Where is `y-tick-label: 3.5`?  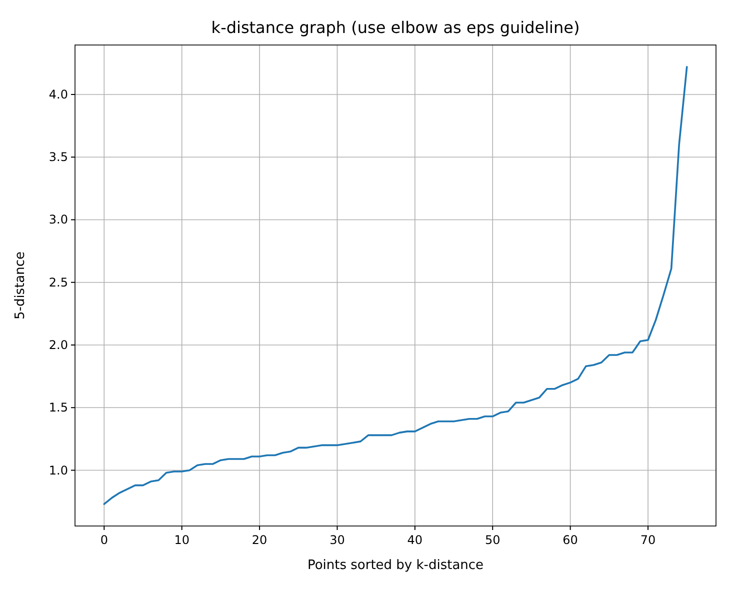
y-tick-label: 3.5 is located at coordinates (58, 157).